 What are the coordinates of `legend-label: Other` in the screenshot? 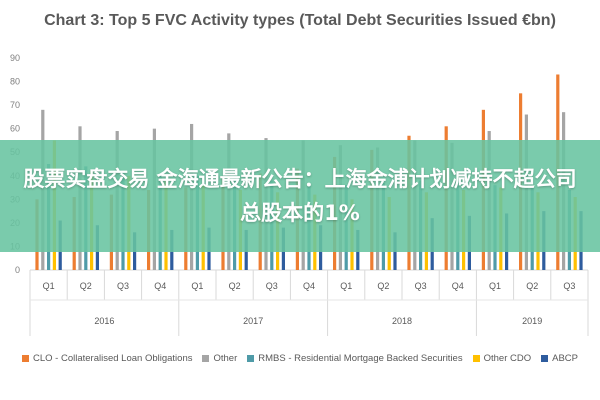 It's located at (225, 358).